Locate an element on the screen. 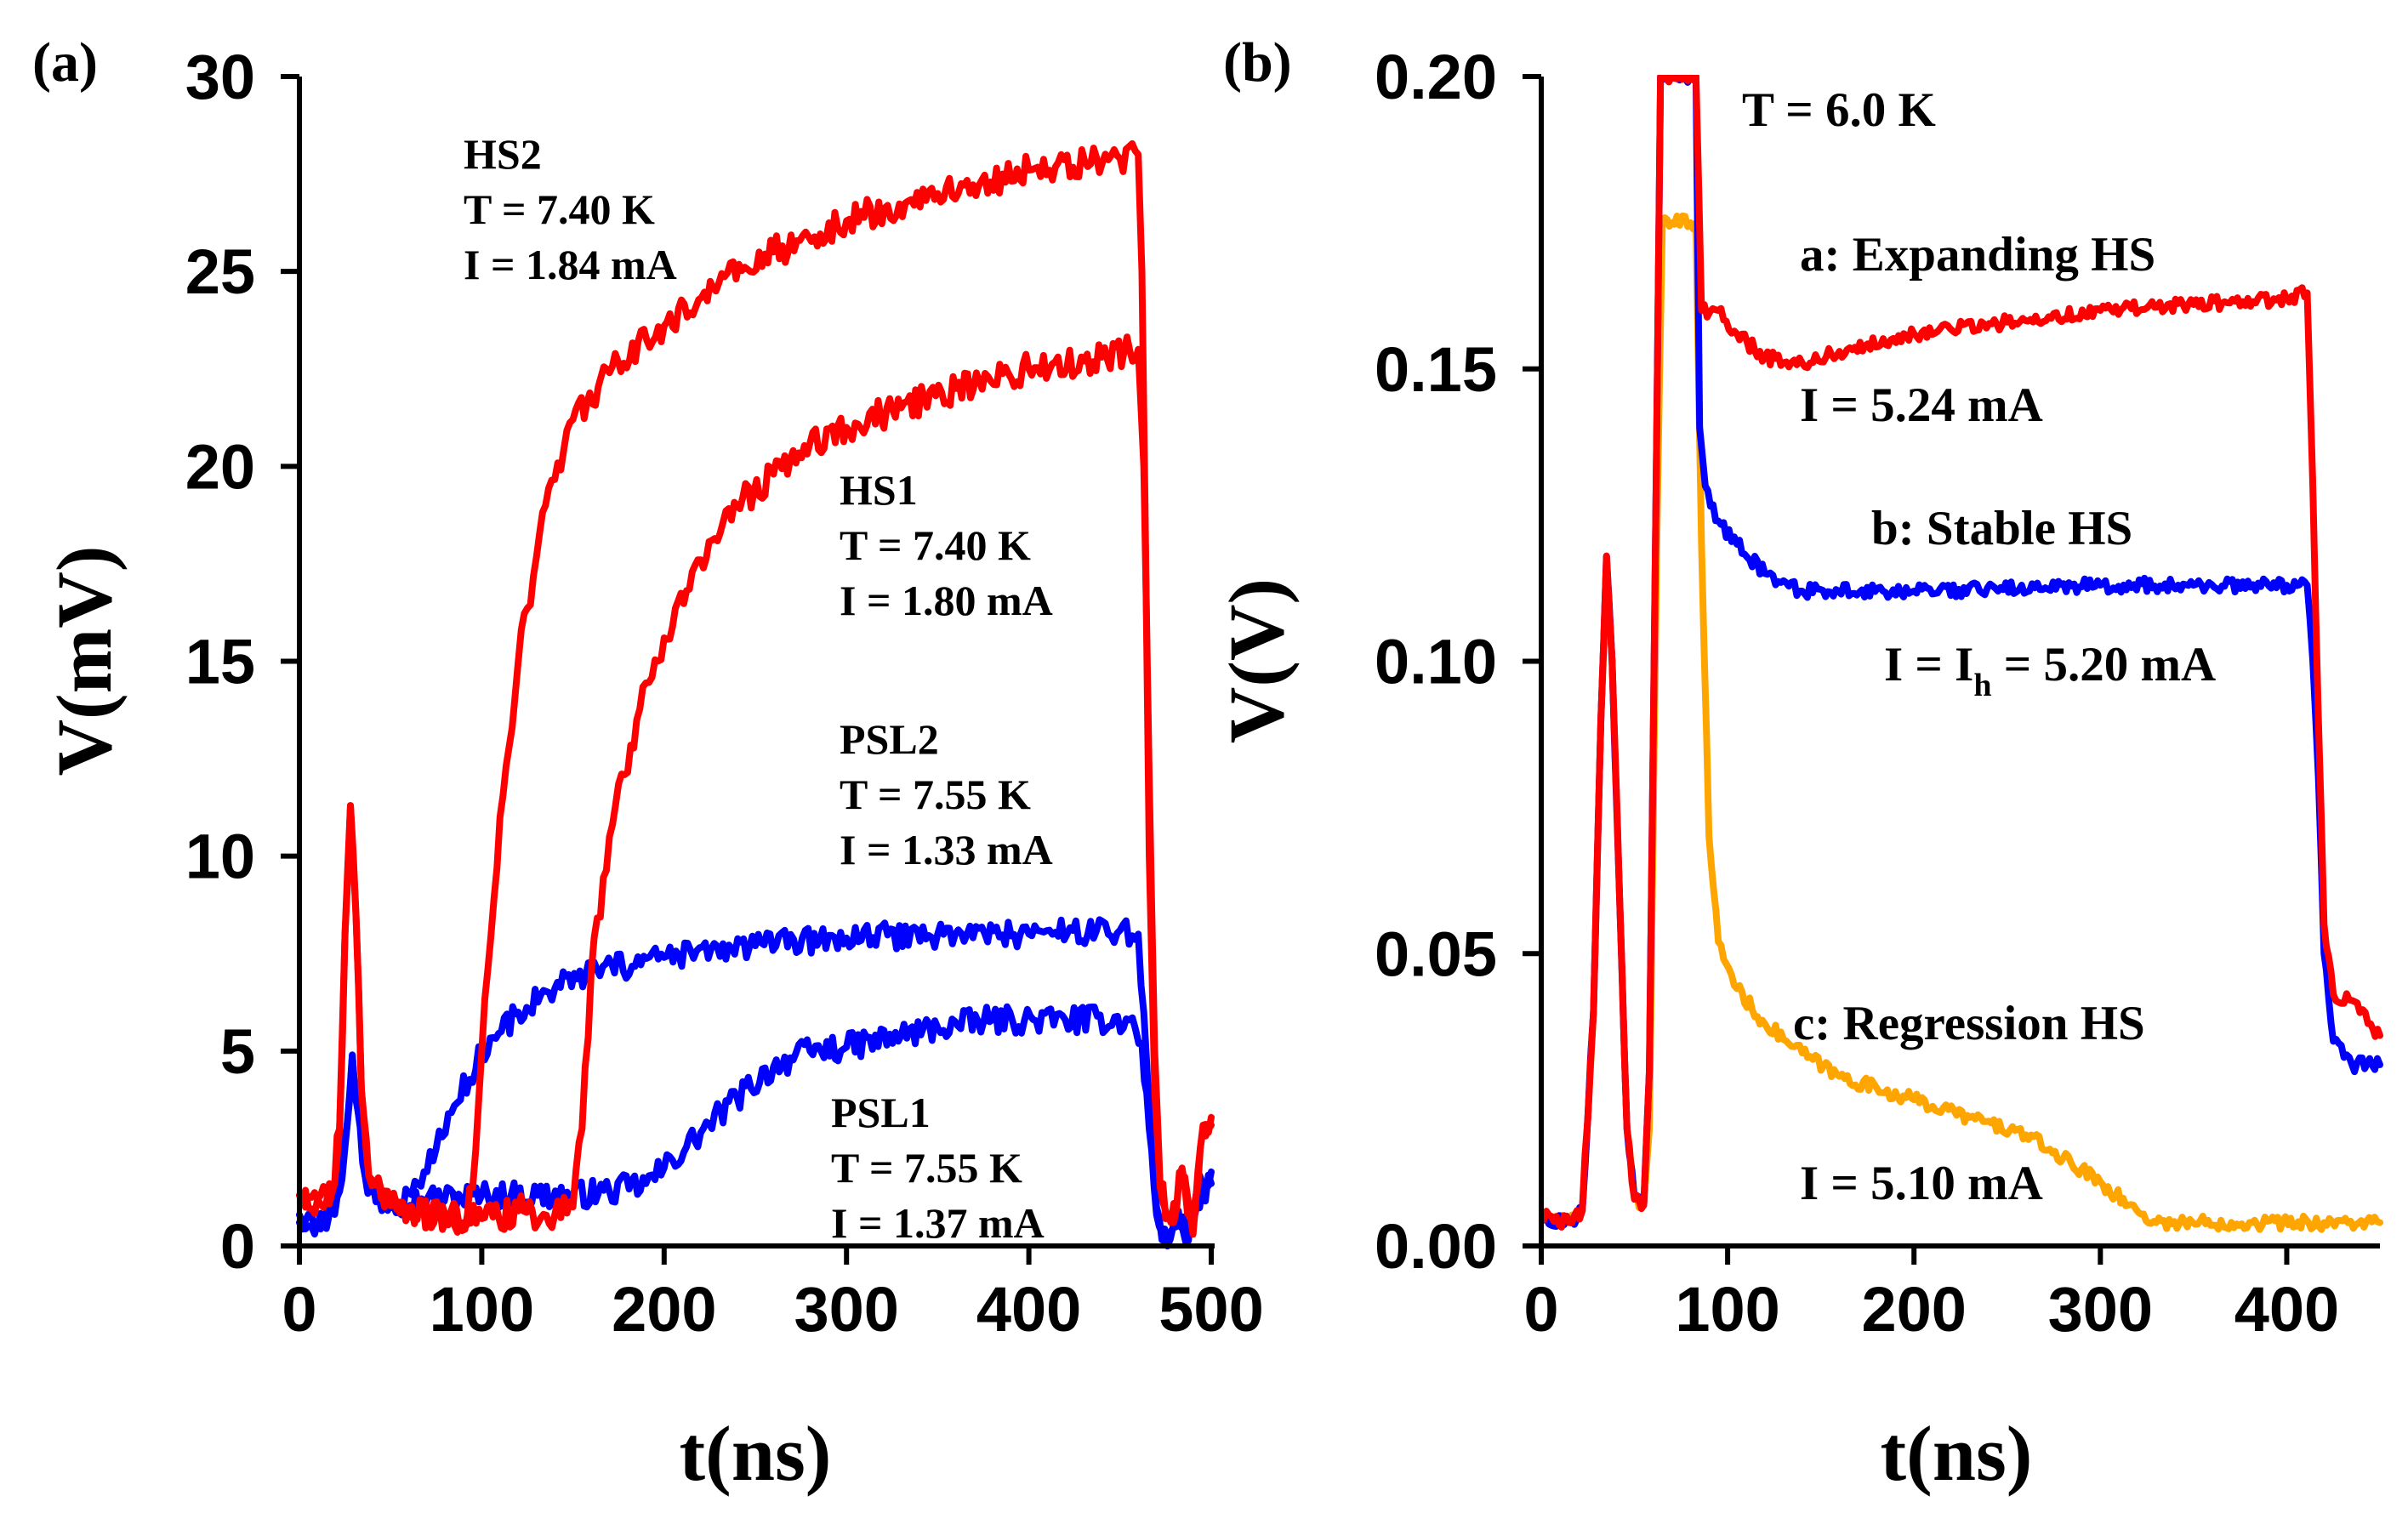 This screenshot has height=1513, width=2408. annotation-hs2-line1: HS2 is located at coordinates (503, 154).